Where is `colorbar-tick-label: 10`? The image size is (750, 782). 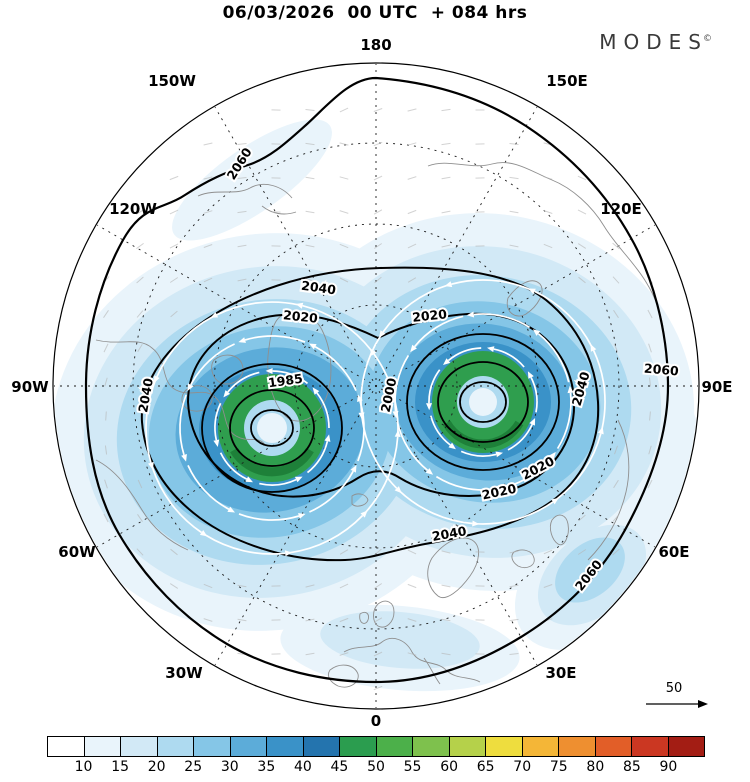 colorbar-tick-label: 10 is located at coordinates (83, 767).